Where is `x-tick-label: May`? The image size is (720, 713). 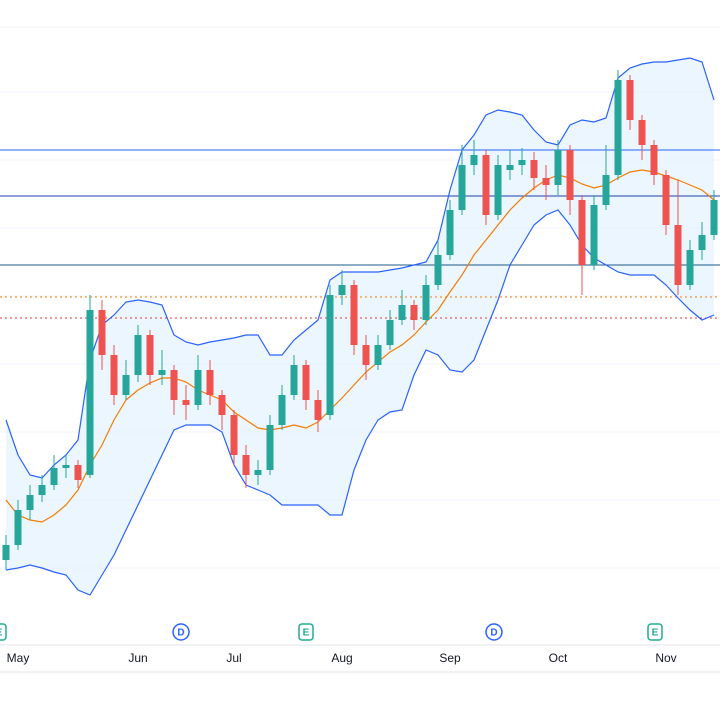 x-tick-label: May is located at coordinates (18, 658).